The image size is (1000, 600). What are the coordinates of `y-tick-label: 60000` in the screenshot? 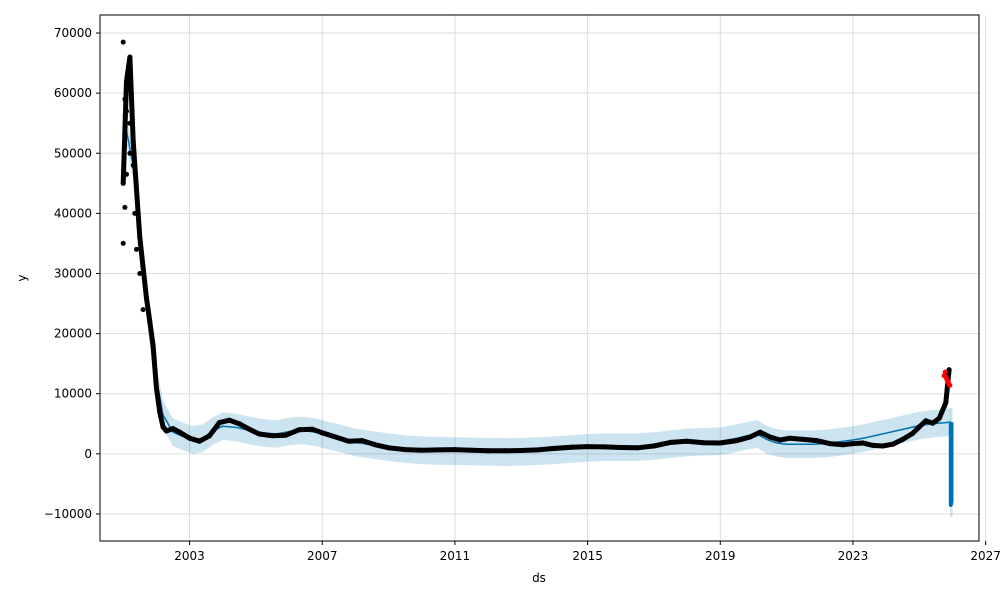 It's located at (73, 93).